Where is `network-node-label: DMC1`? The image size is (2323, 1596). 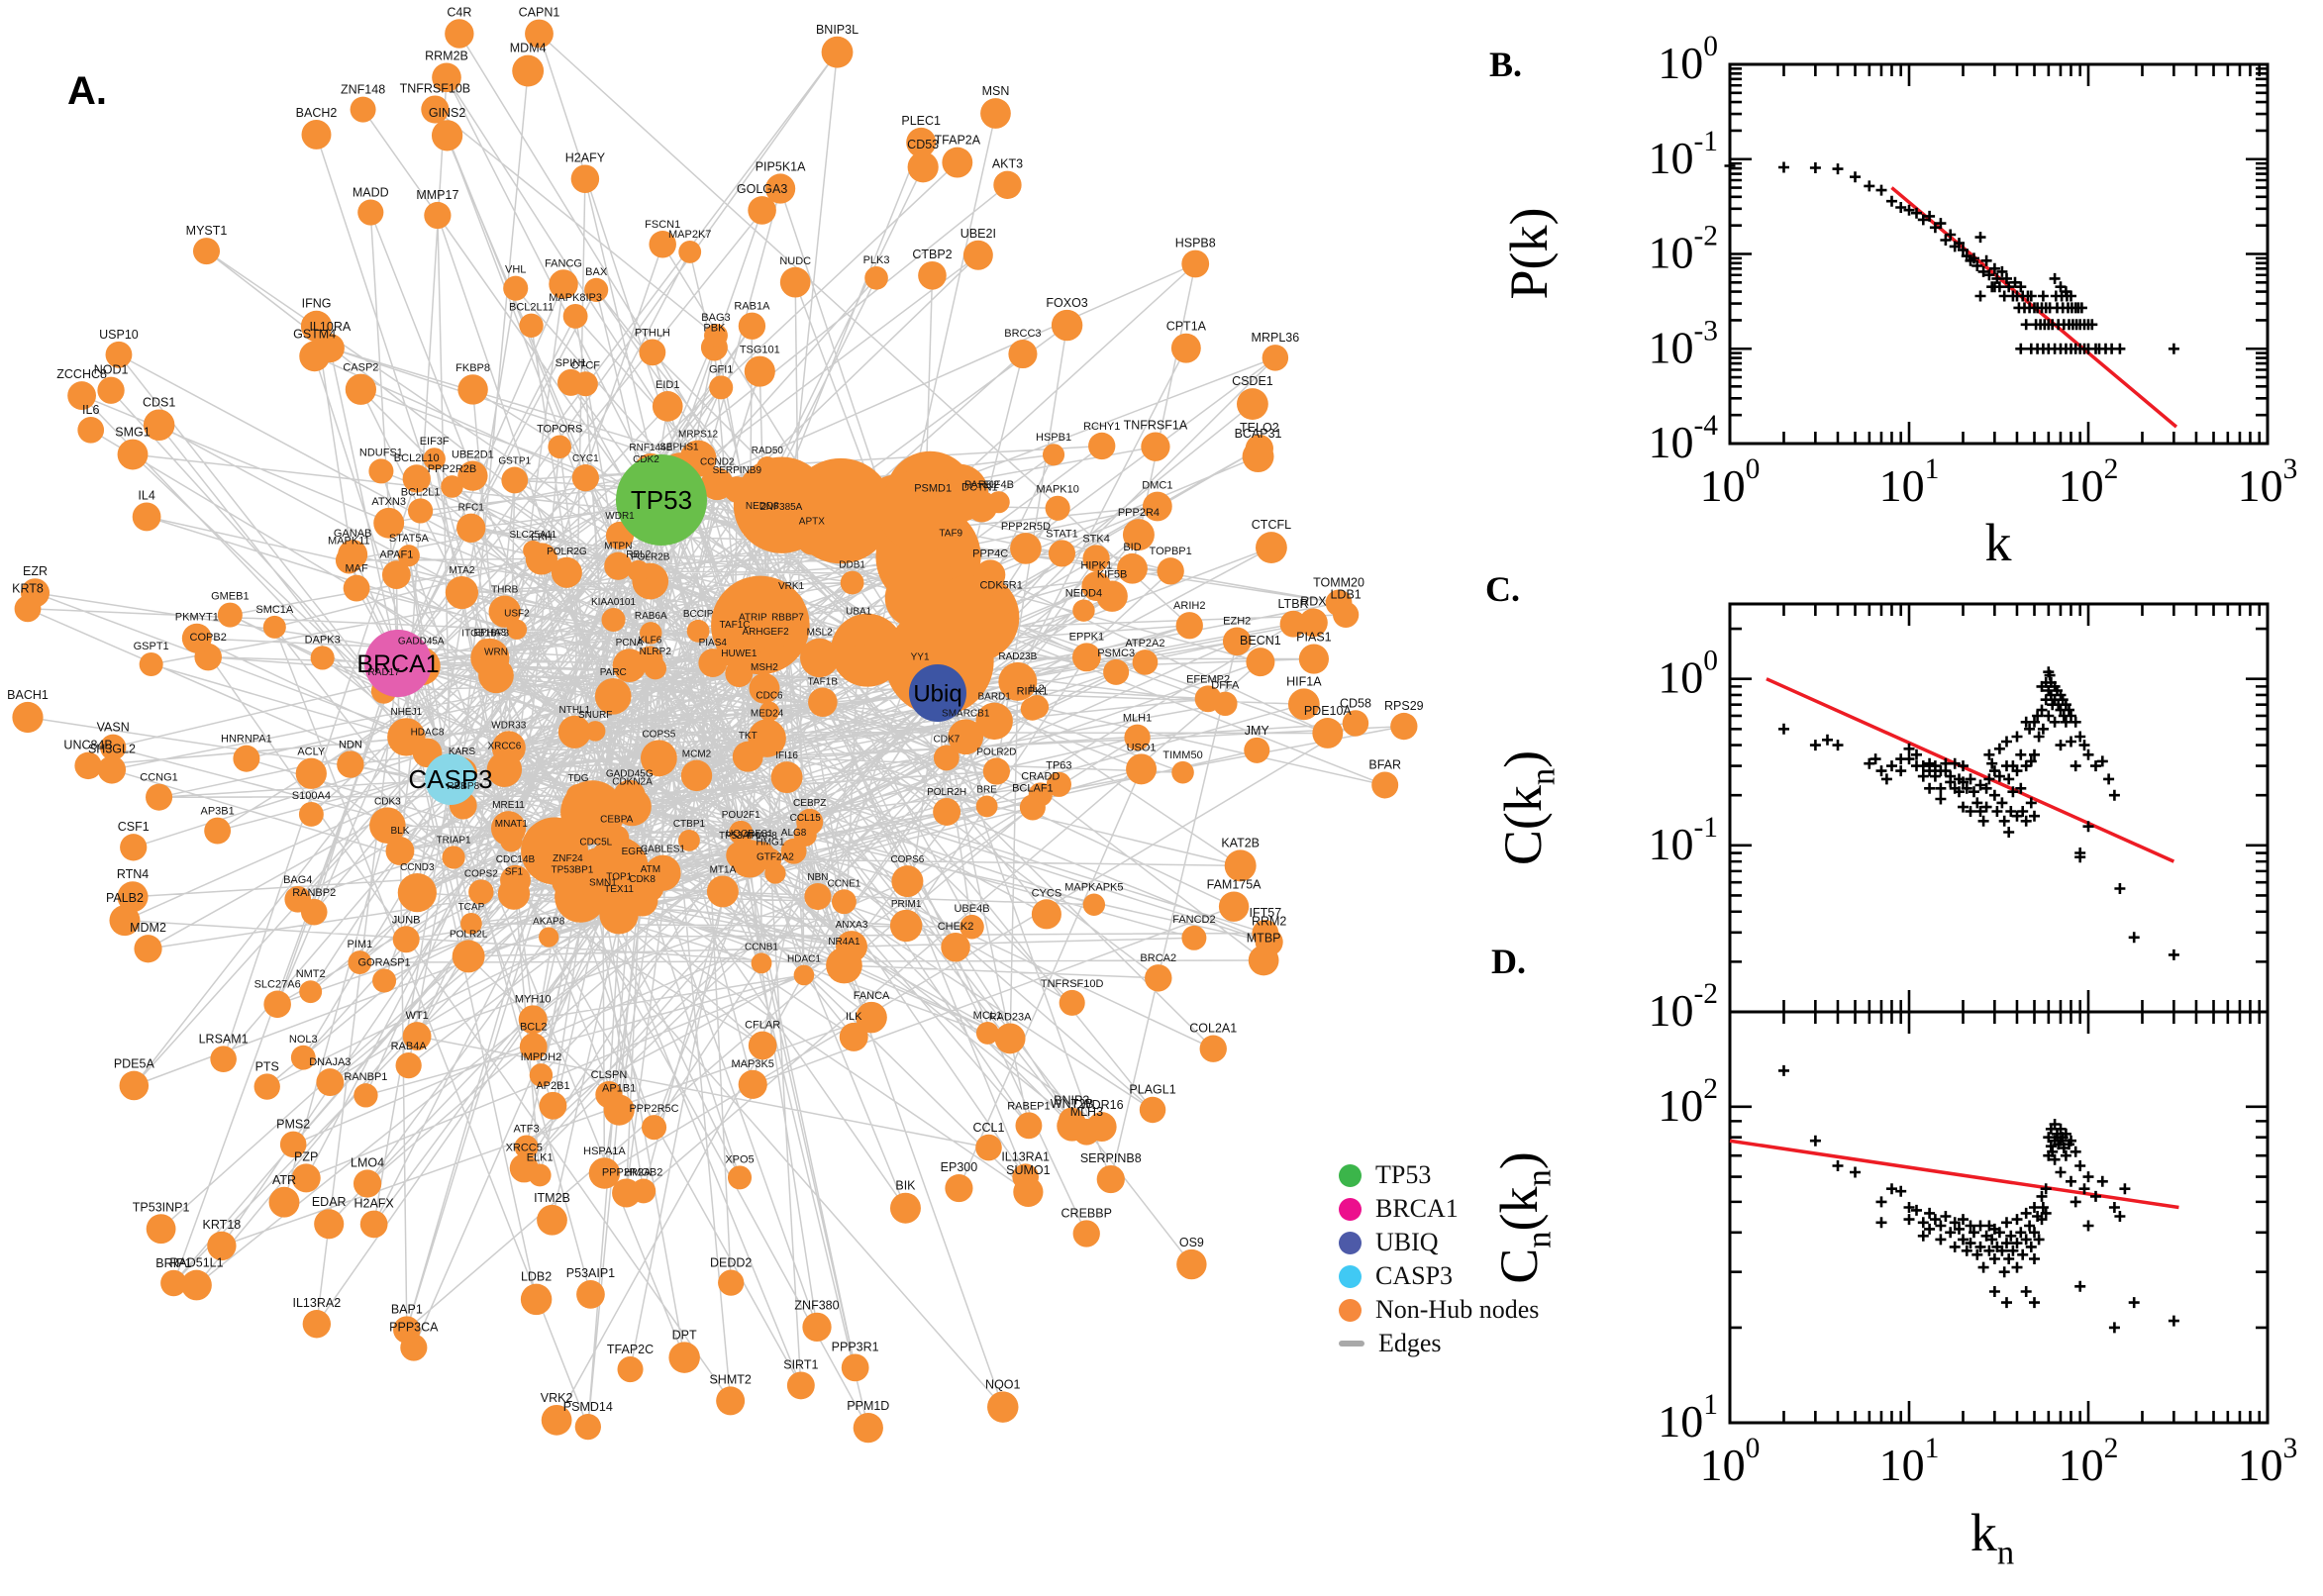 network-node-label: DMC1 is located at coordinates (1157, 486).